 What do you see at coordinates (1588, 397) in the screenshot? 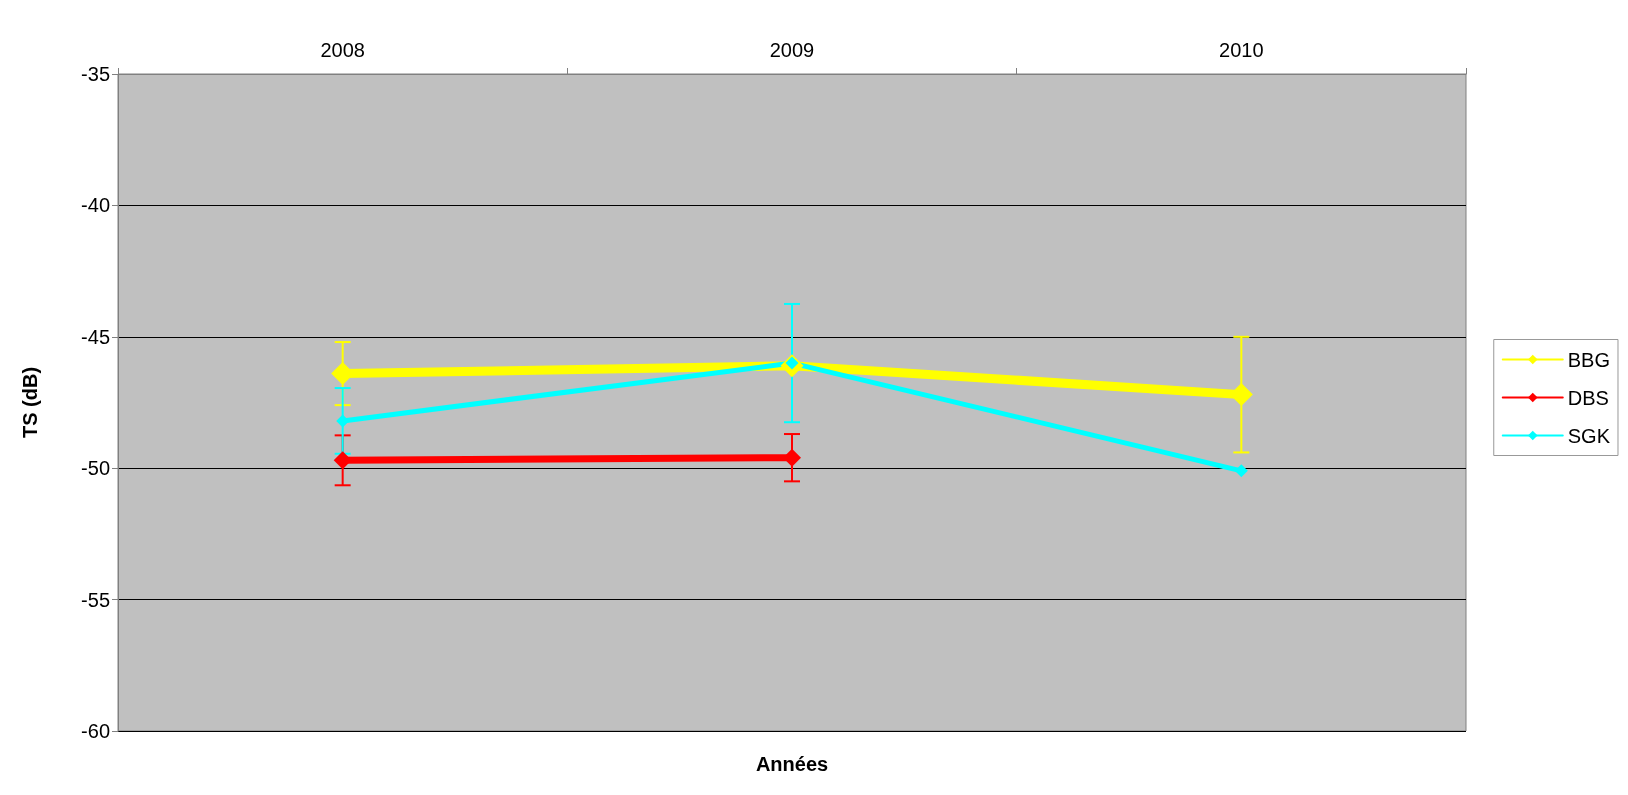
I see `legend-label: DBS` at bounding box center [1588, 397].